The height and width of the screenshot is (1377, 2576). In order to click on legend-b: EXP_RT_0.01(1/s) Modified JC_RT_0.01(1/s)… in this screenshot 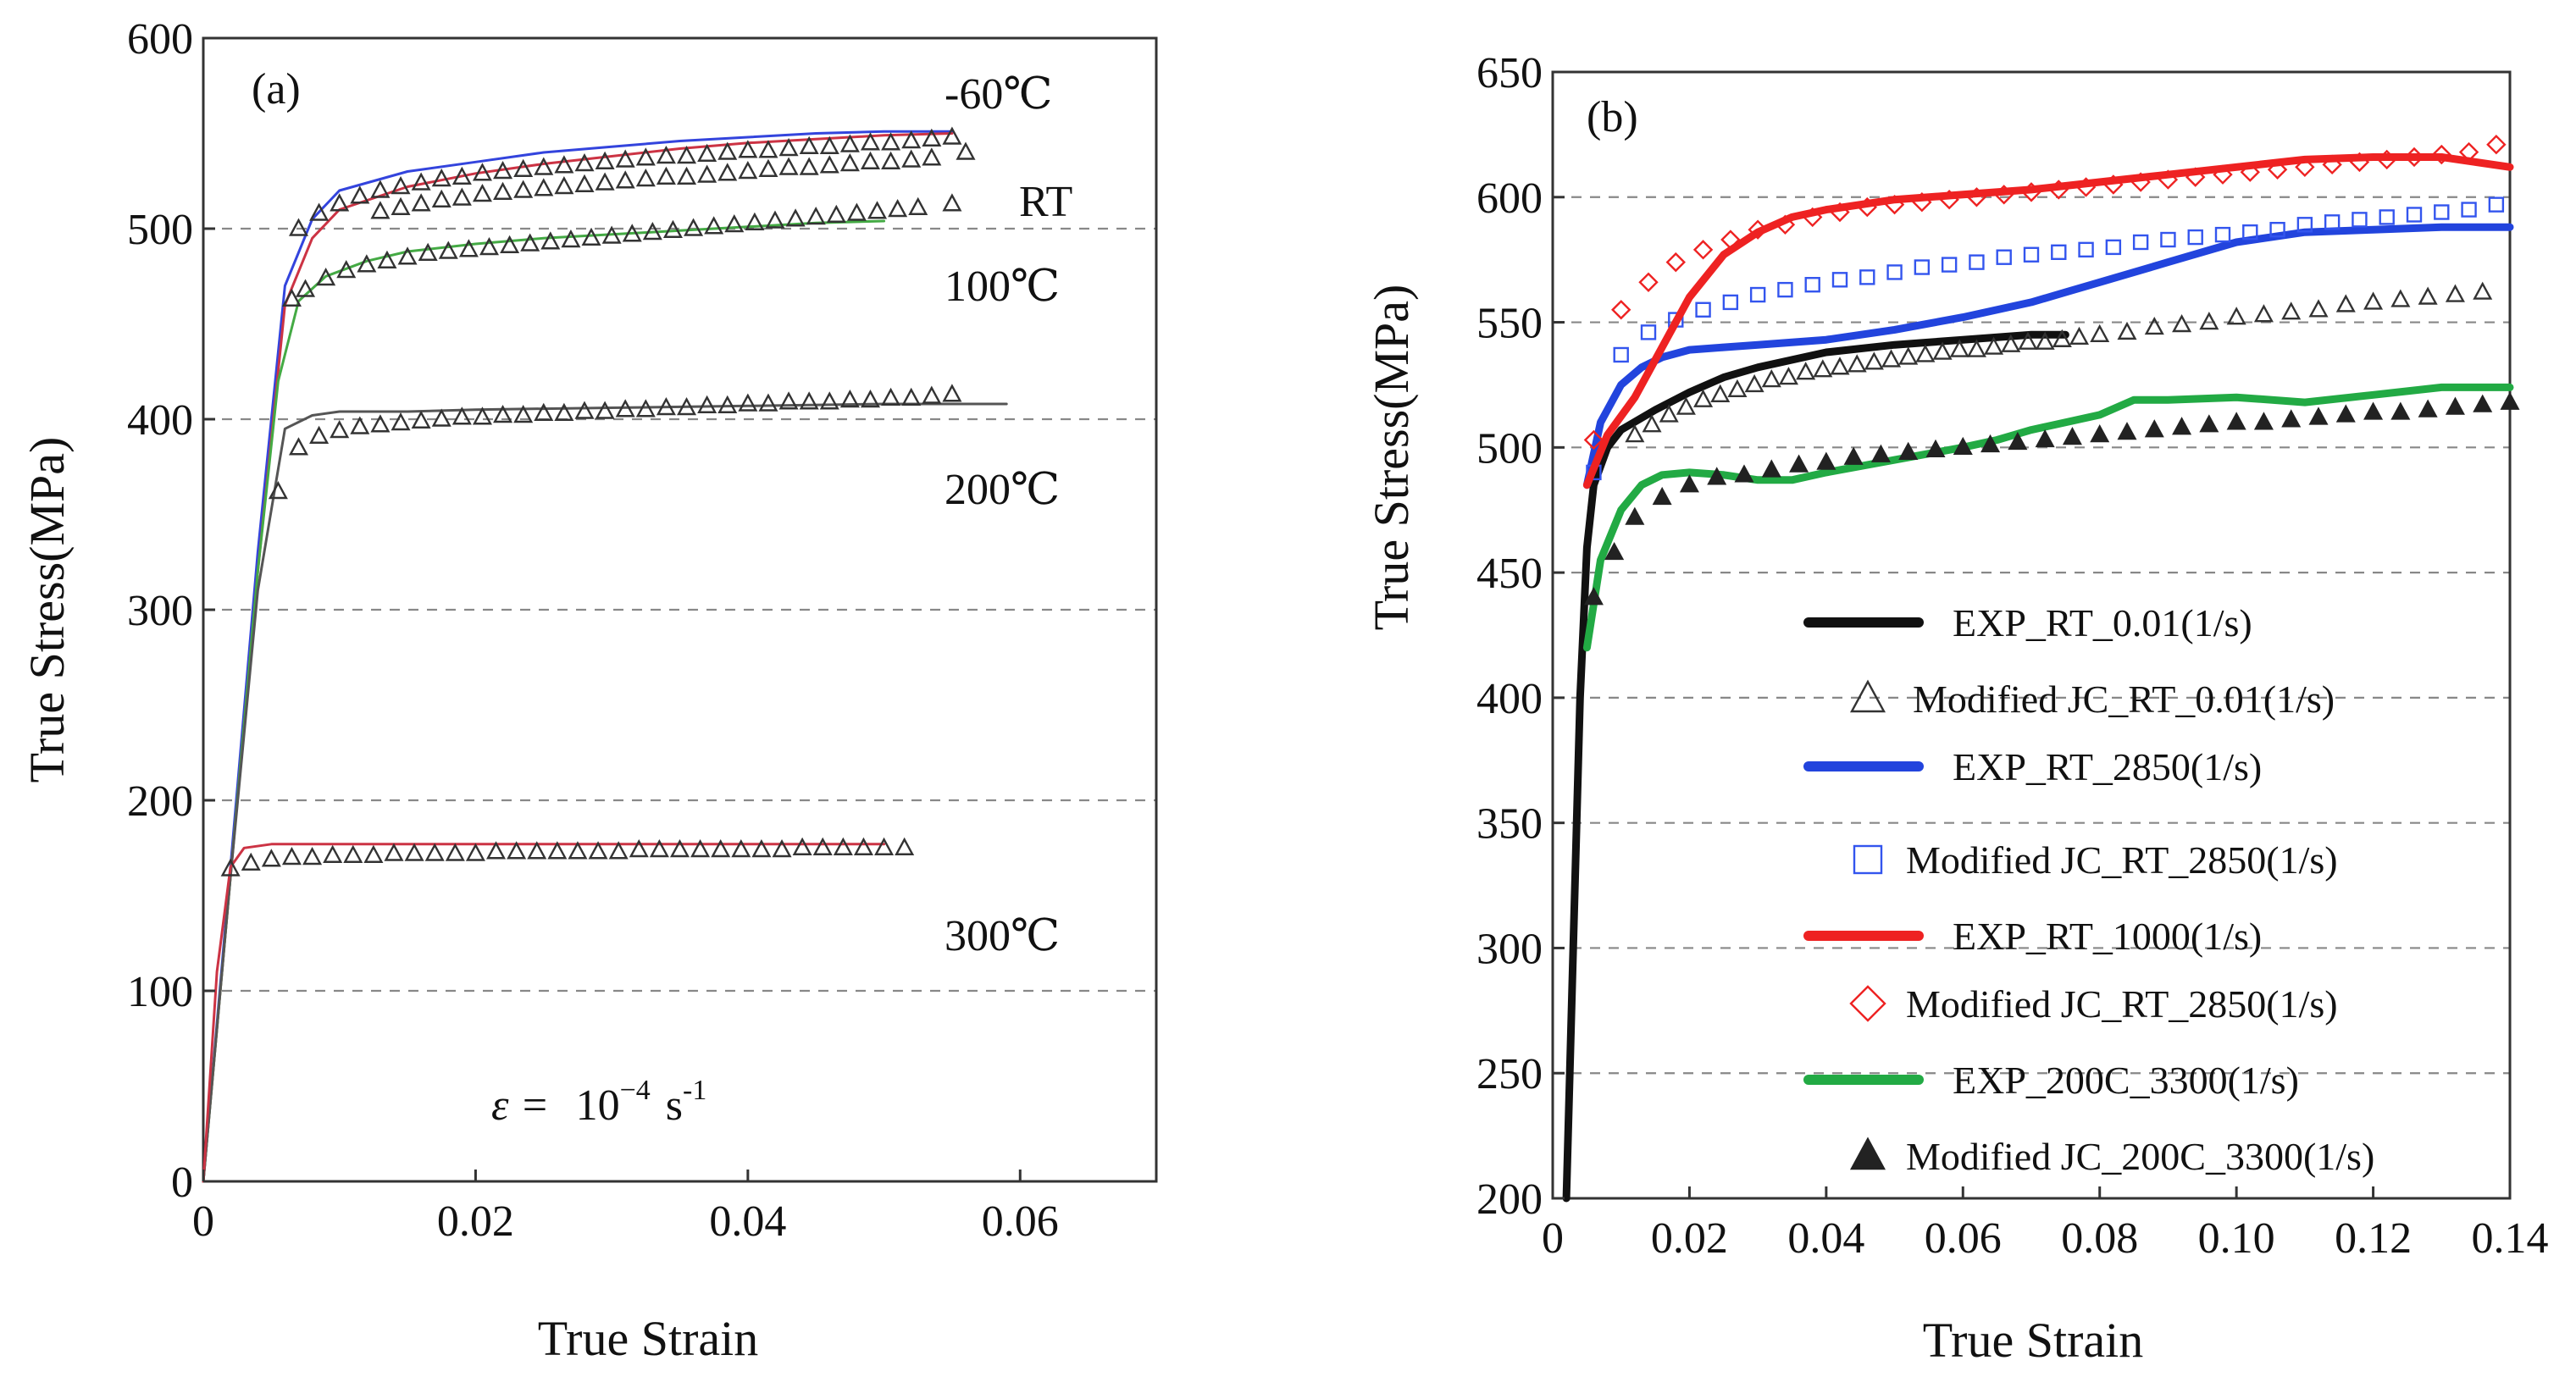, I will do `click(2088, 889)`.